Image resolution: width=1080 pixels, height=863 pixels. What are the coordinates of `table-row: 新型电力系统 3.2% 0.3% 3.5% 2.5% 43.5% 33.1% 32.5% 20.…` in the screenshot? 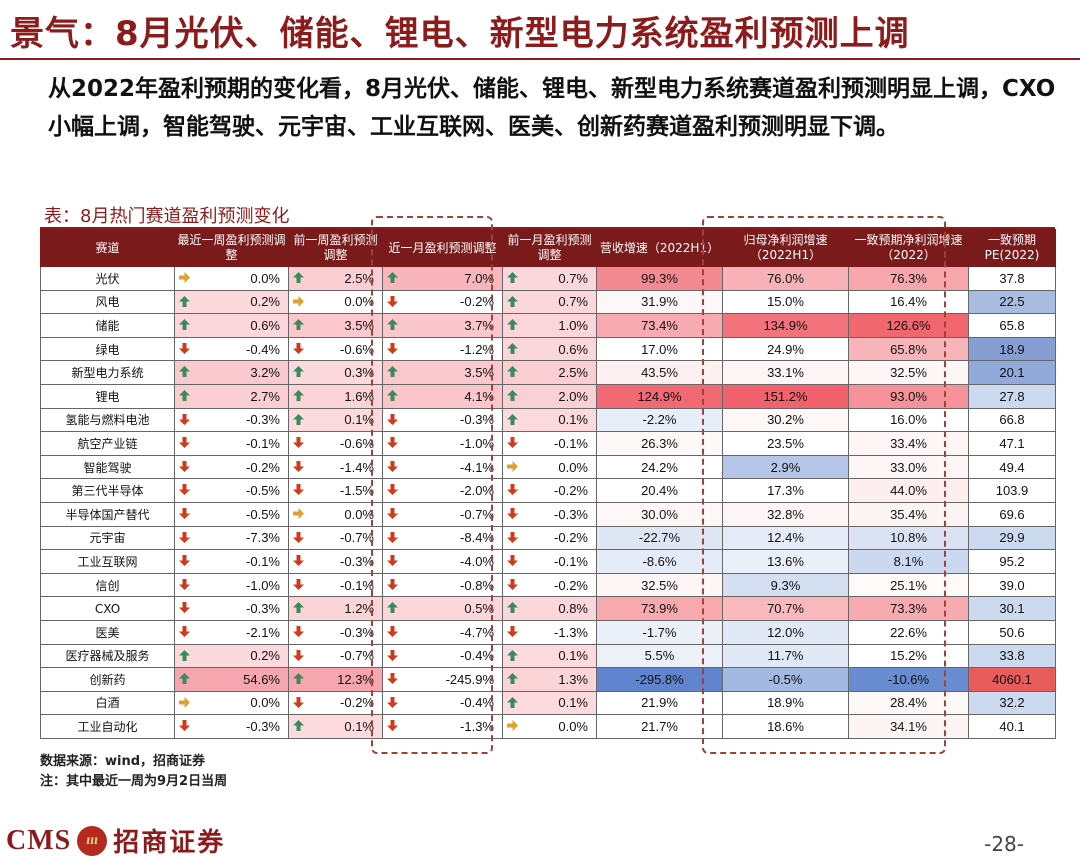 It's located at (548, 372).